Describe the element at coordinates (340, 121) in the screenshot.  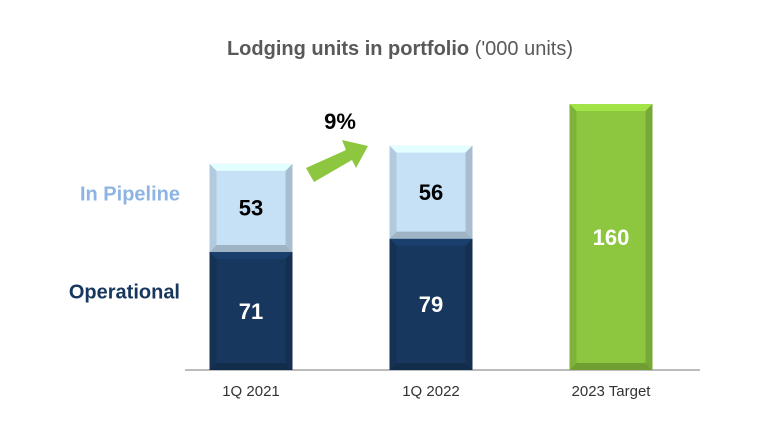
I see `annotation: 9%` at that location.